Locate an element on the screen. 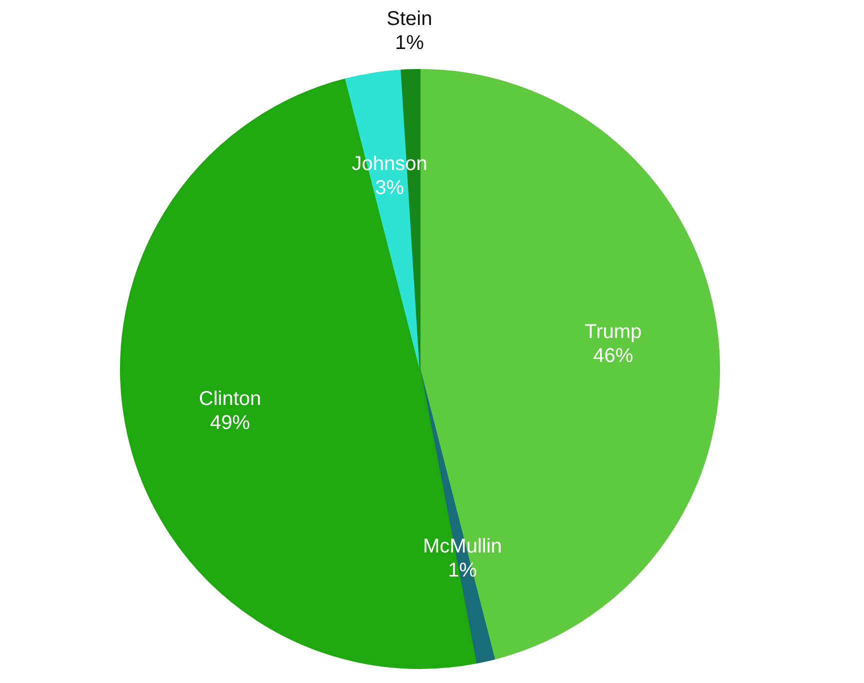  data-label: 3% is located at coordinates (389, 188).